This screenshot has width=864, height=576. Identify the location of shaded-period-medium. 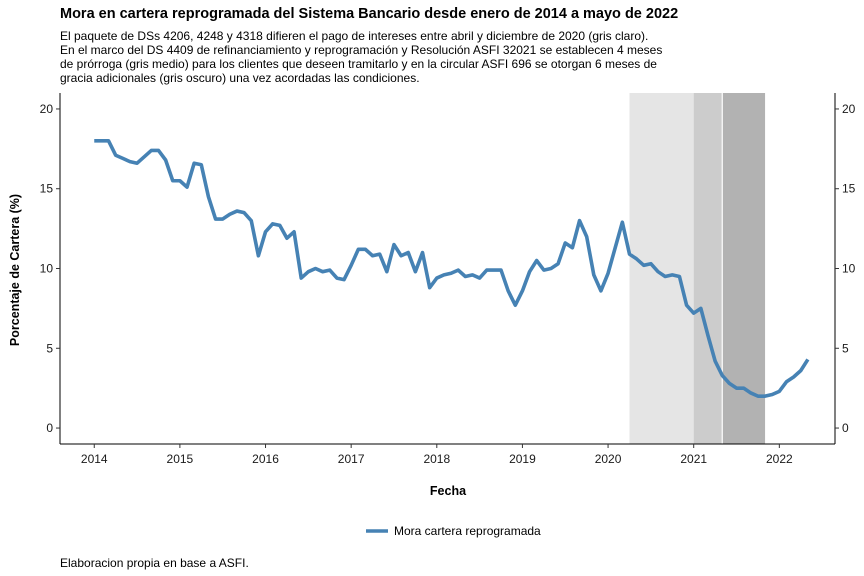
(708, 268).